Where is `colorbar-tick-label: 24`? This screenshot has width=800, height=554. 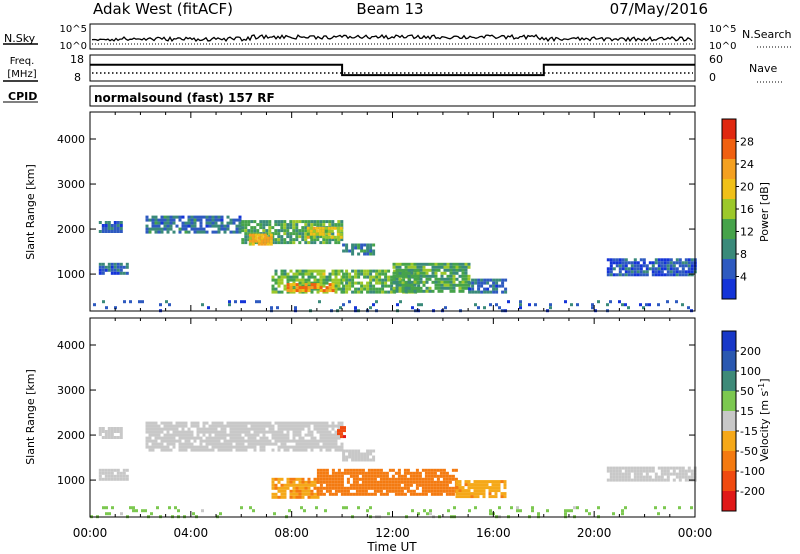
colorbar-tick-label: 24 is located at coordinates (747, 164).